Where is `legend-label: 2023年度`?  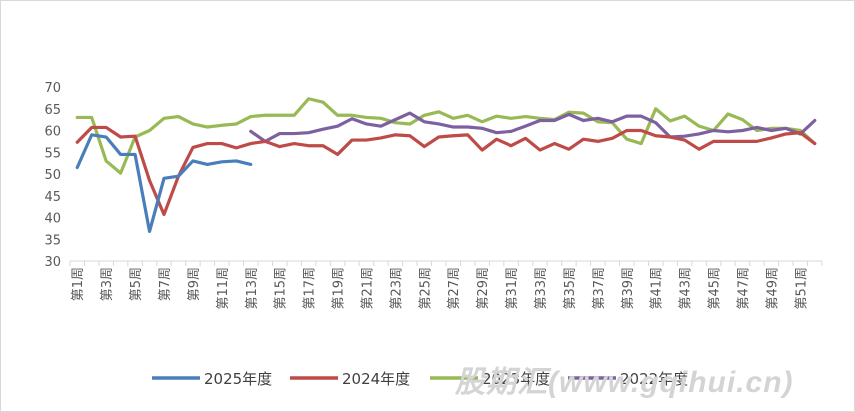
legend-label: 2023年度 is located at coordinates (516, 379).